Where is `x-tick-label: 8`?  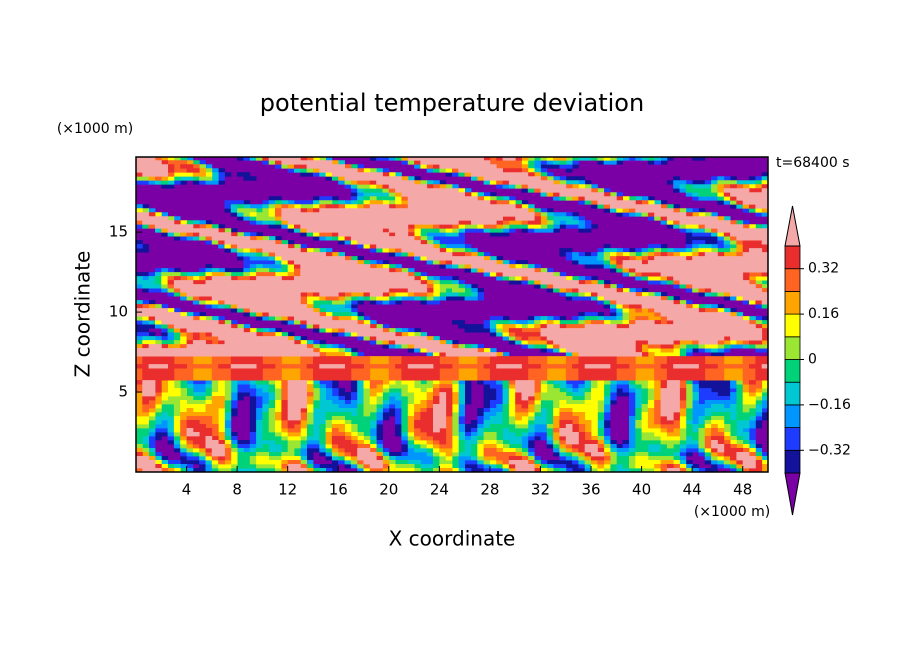
x-tick-label: 8 is located at coordinates (237, 490).